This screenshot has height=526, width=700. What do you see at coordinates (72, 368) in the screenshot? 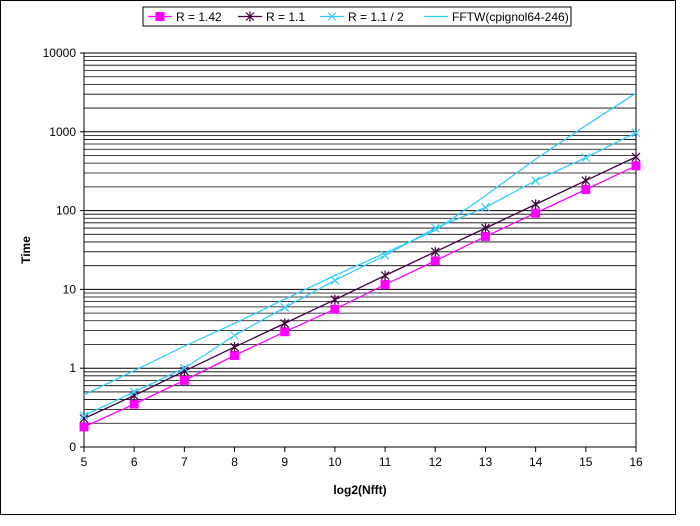
I see `y-tick-label: 1` at bounding box center [72, 368].